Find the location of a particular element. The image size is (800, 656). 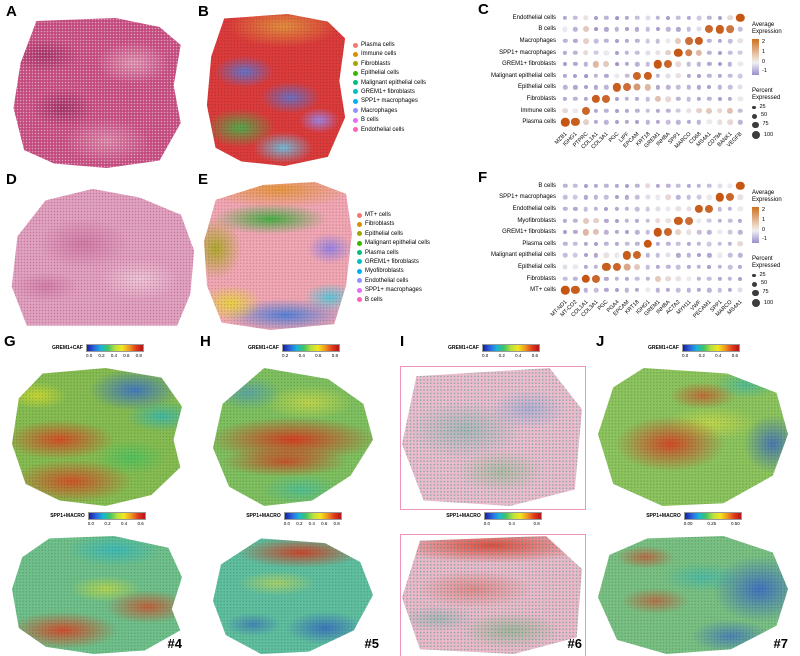

legend-item: Epithelial cells is located at coordinates (389, 73).